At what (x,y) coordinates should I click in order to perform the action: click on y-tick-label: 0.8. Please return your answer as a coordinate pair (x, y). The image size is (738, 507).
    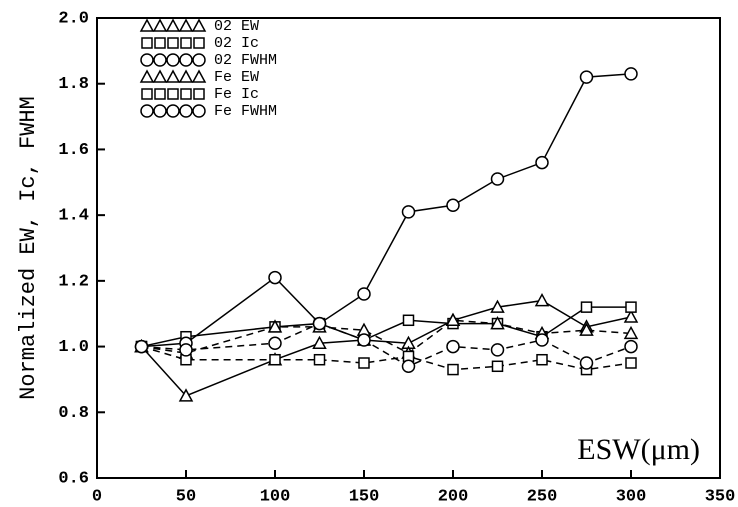
    Looking at the image, I should click on (73, 413).